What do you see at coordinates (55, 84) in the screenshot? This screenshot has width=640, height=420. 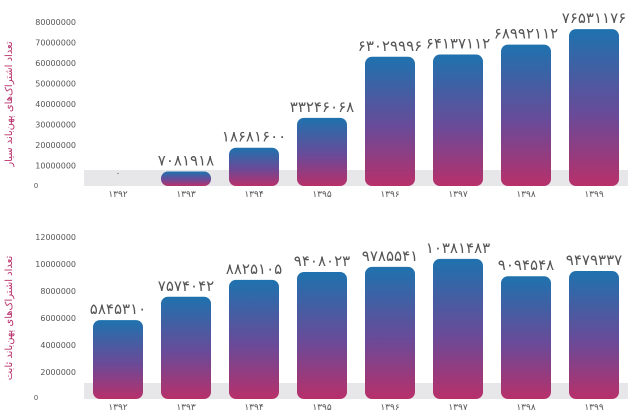 I see `y-tick-label: 50000000` at bounding box center [55, 84].